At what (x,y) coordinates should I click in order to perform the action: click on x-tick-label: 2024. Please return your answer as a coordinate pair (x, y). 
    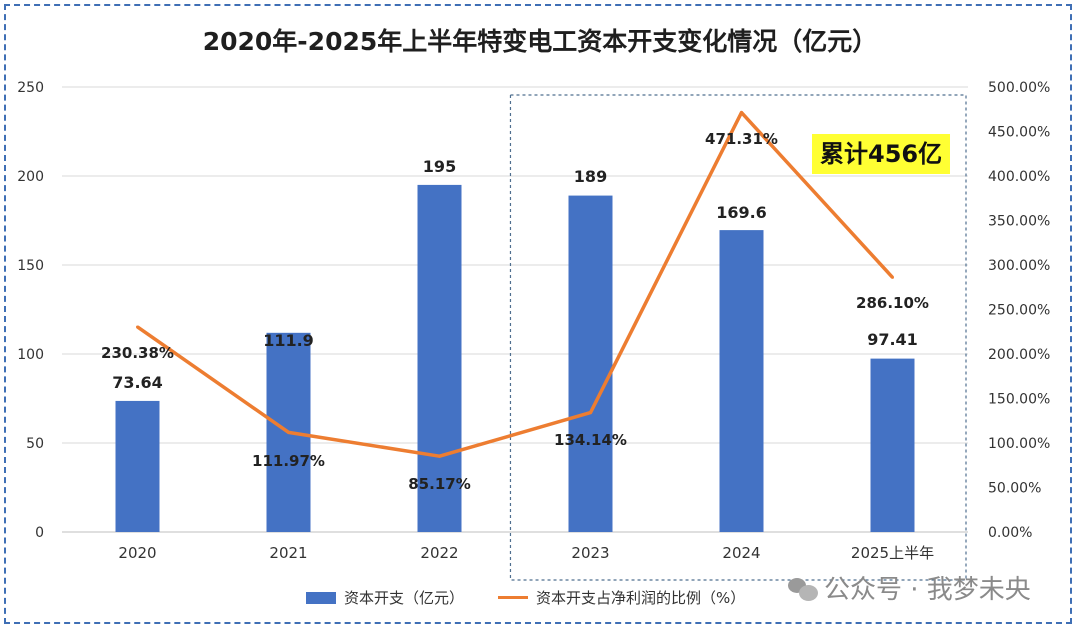
    Looking at the image, I should click on (741, 553).